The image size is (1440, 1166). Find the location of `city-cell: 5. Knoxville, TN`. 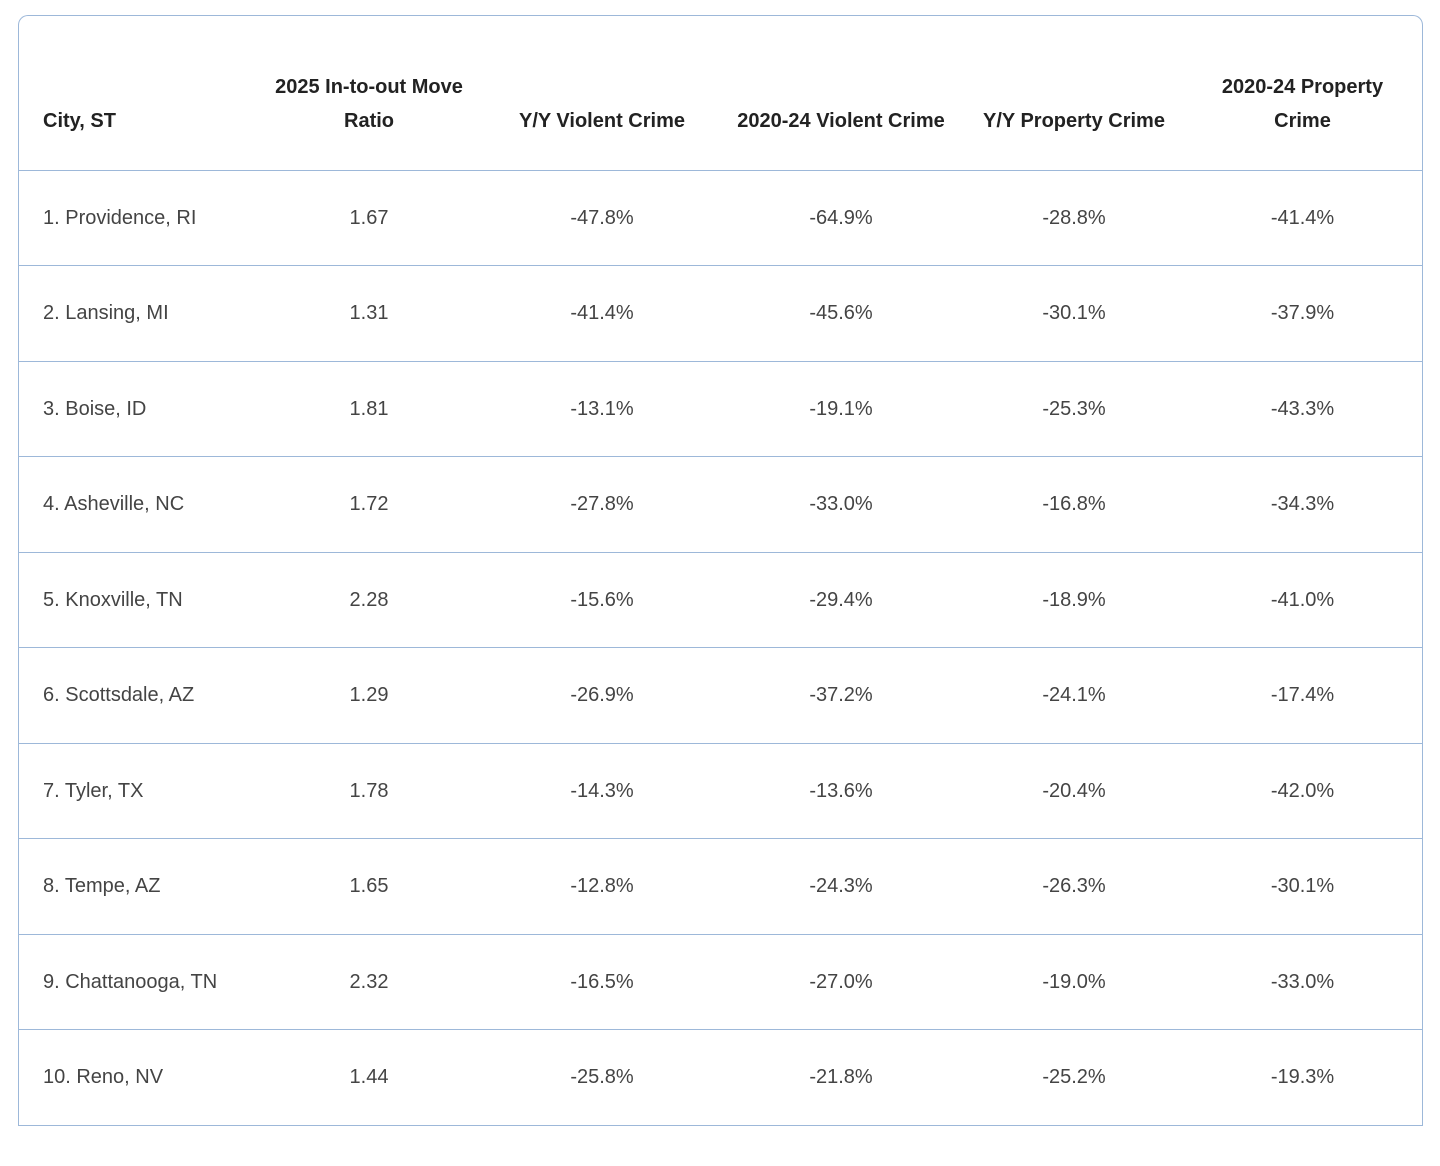

city-cell: 5. Knoxville, TN is located at coordinates (135, 600).